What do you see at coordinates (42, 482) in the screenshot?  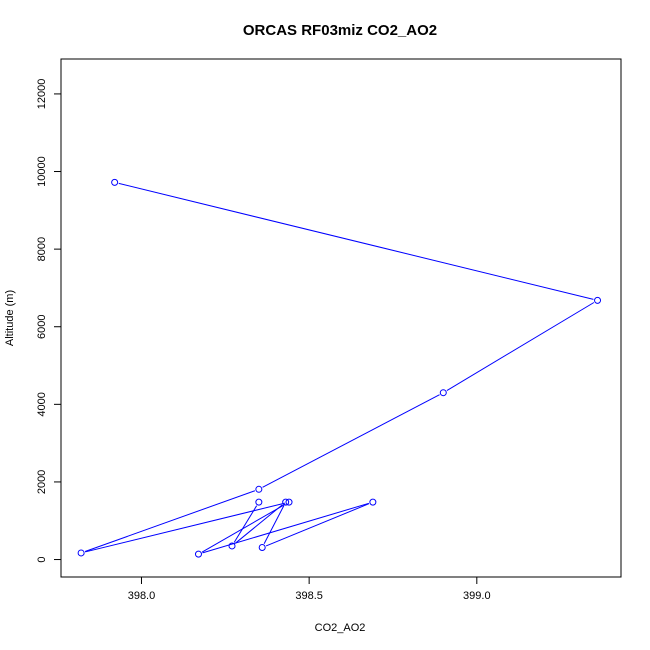 I see `y-tick-label: 2000` at bounding box center [42, 482].